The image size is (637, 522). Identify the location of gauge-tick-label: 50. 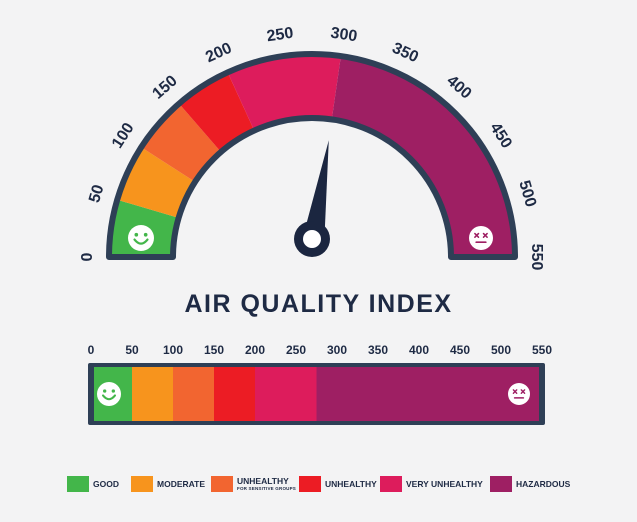
(96, 194).